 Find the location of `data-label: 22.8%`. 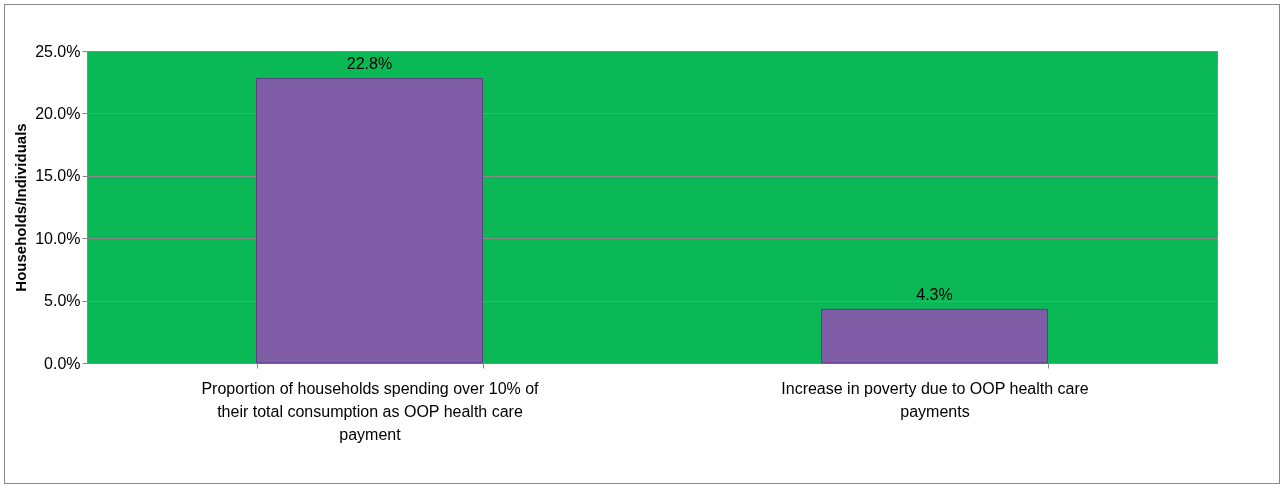

data-label: 22.8% is located at coordinates (369, 64).